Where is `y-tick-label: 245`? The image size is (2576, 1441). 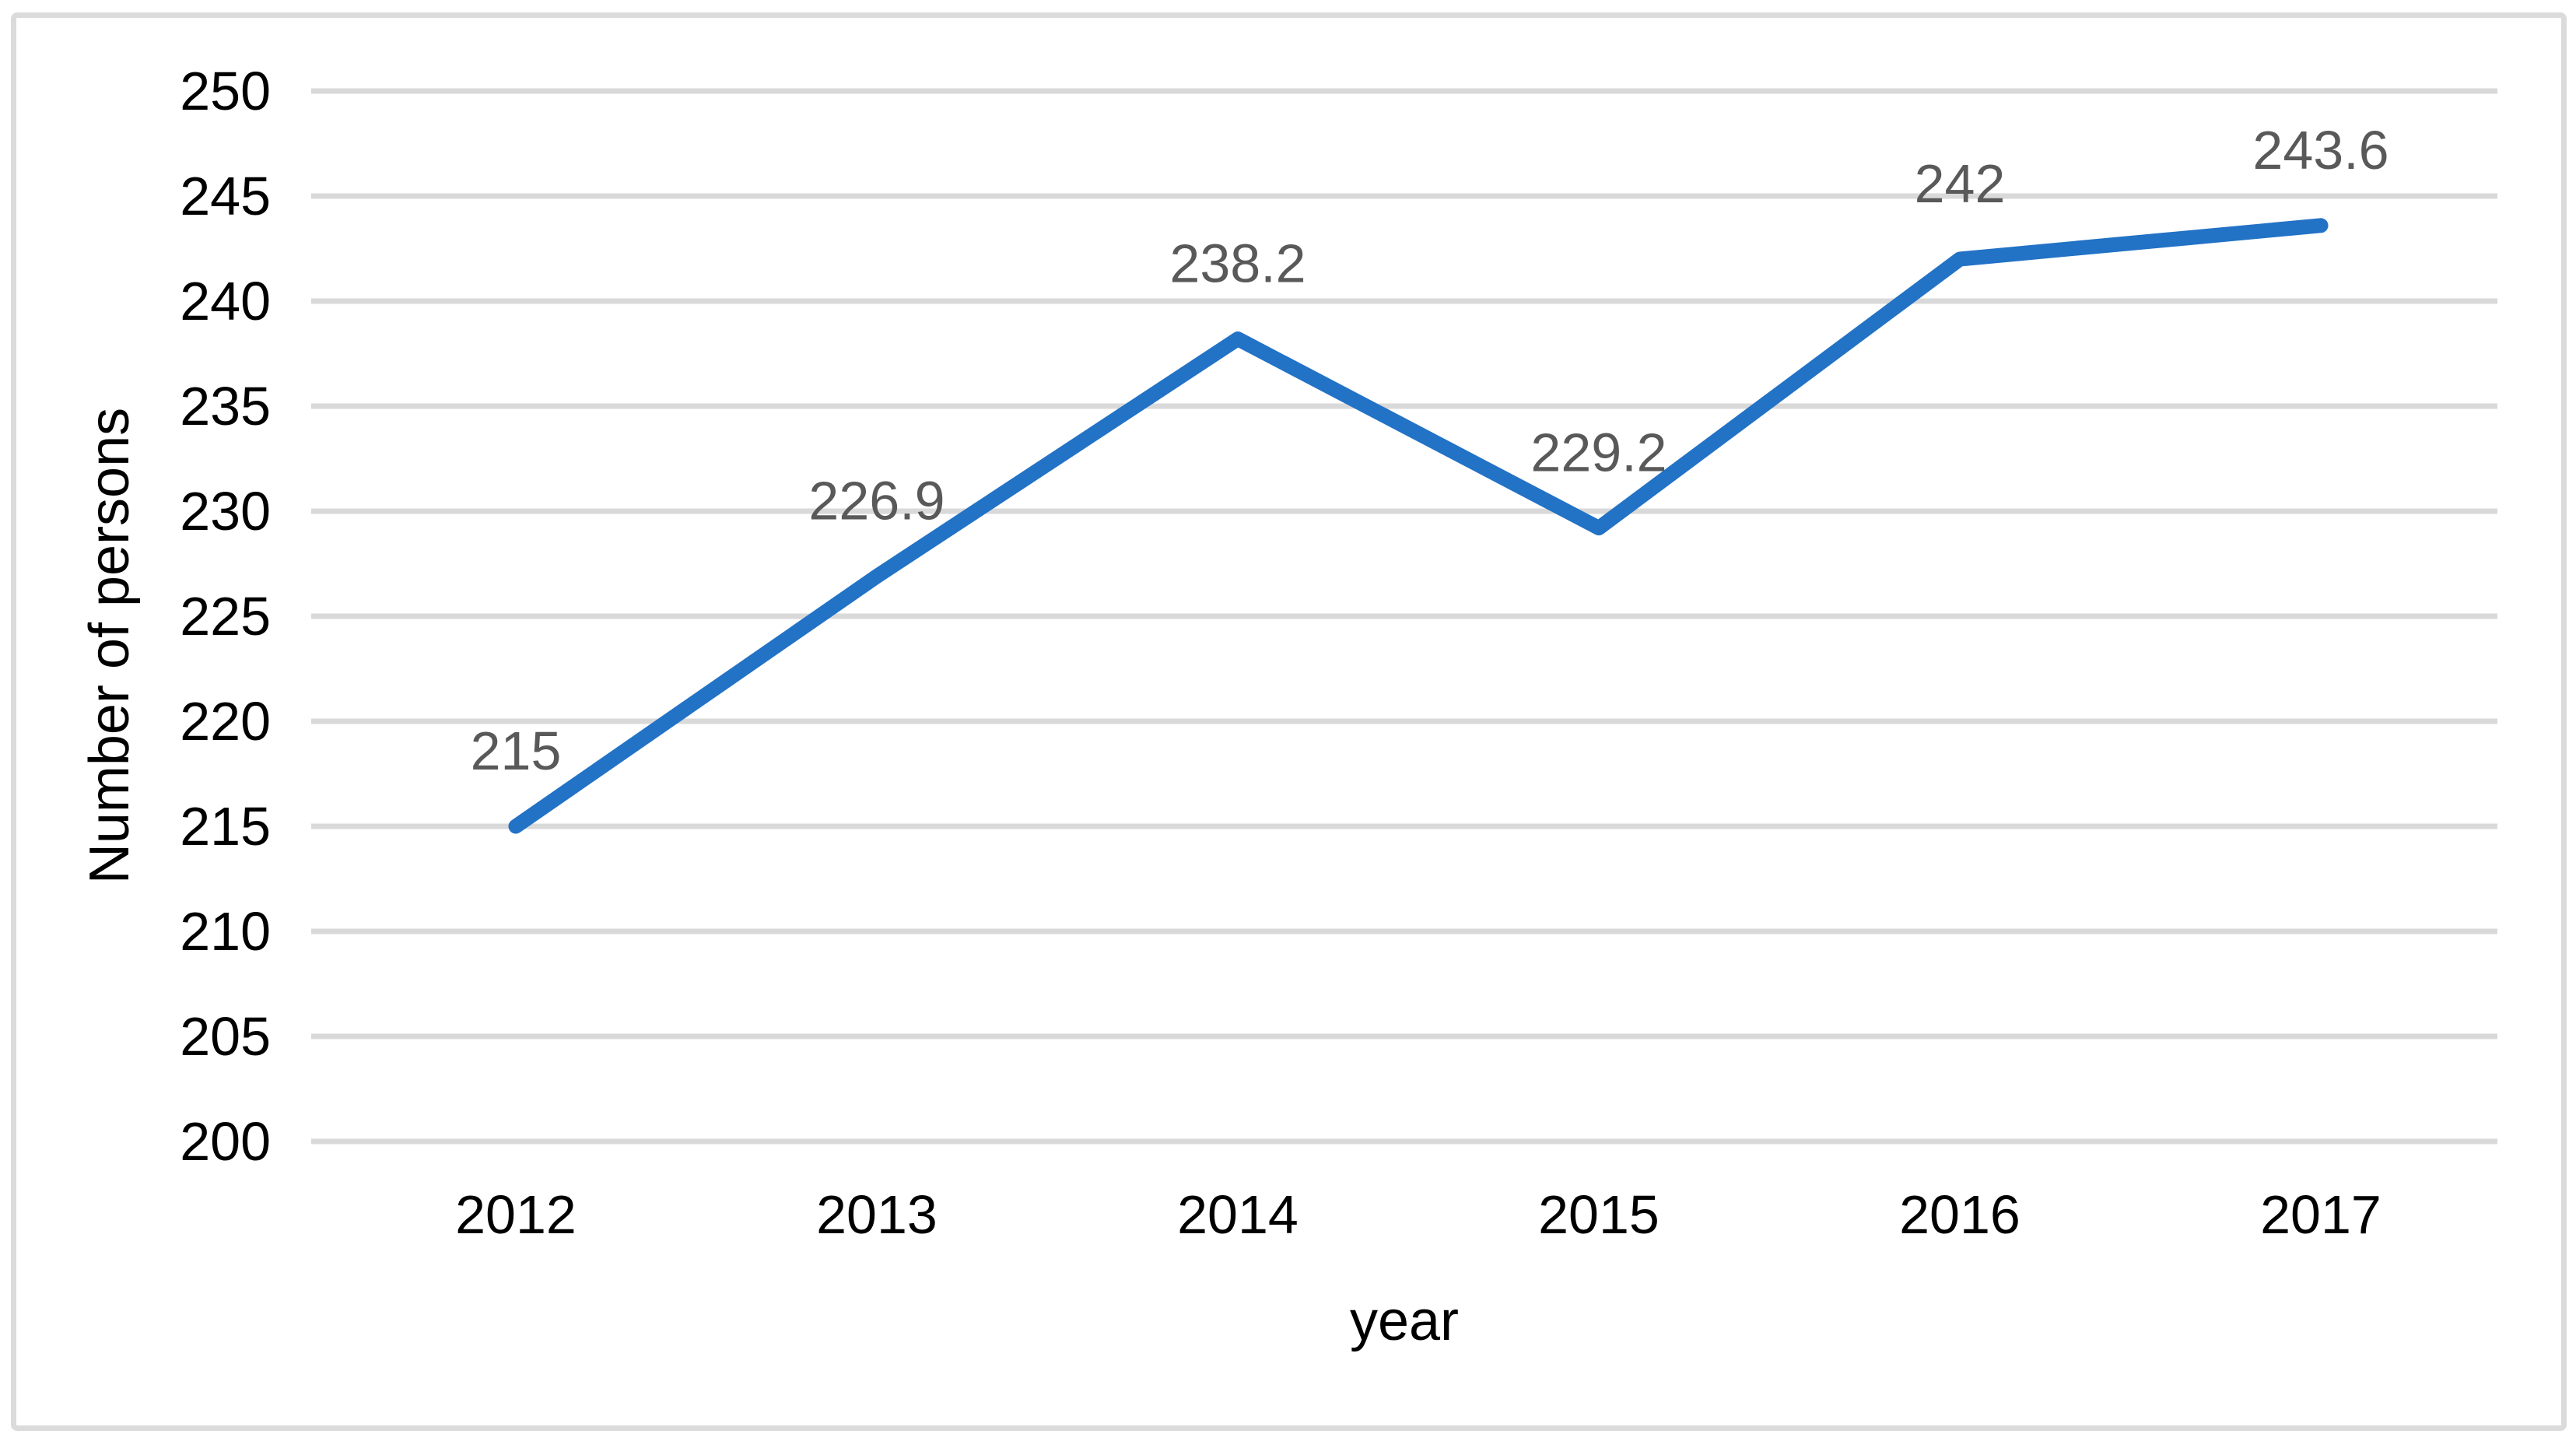
y-tick-label: 245 is located at coordinates (225, 196).